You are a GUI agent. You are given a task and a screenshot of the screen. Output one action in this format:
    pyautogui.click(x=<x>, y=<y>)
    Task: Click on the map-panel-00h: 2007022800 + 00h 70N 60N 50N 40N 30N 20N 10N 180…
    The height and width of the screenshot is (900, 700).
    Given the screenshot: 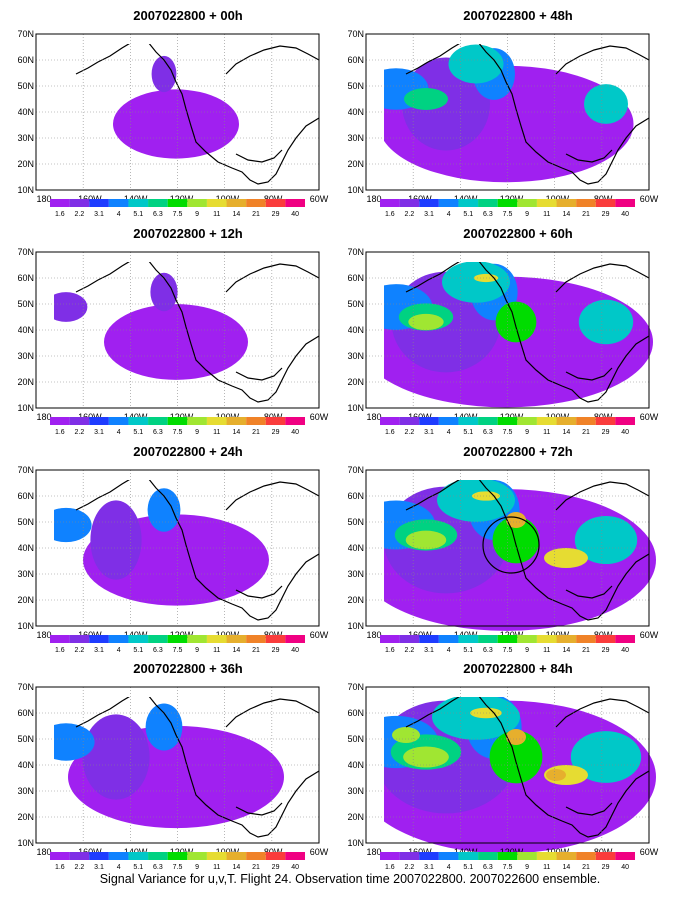 What is the action you would take?
    pyautogui.click(x=188, y=113)
    